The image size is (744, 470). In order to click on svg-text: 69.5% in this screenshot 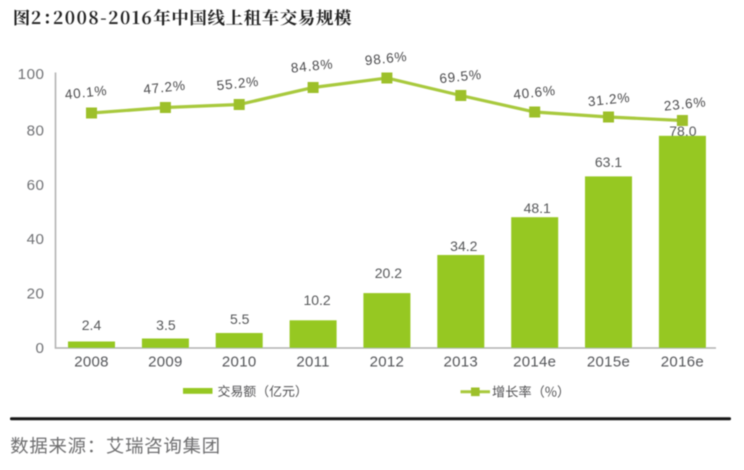, I will do `click(461, 76)`.